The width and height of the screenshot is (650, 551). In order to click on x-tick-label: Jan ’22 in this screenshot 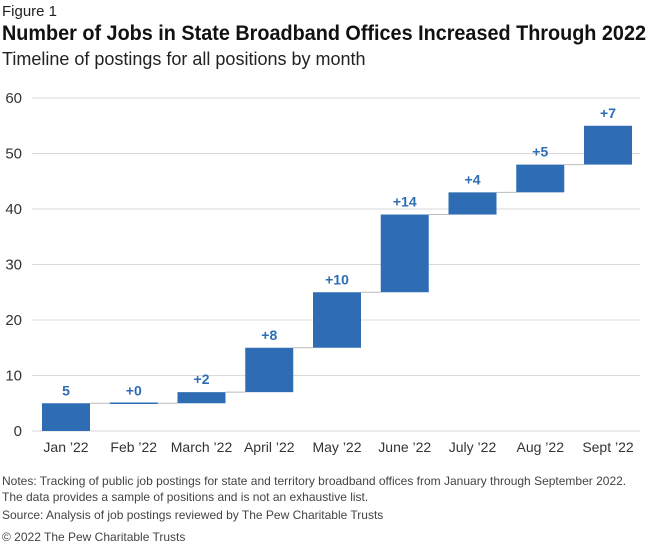, I will do `click(65, 447)`.